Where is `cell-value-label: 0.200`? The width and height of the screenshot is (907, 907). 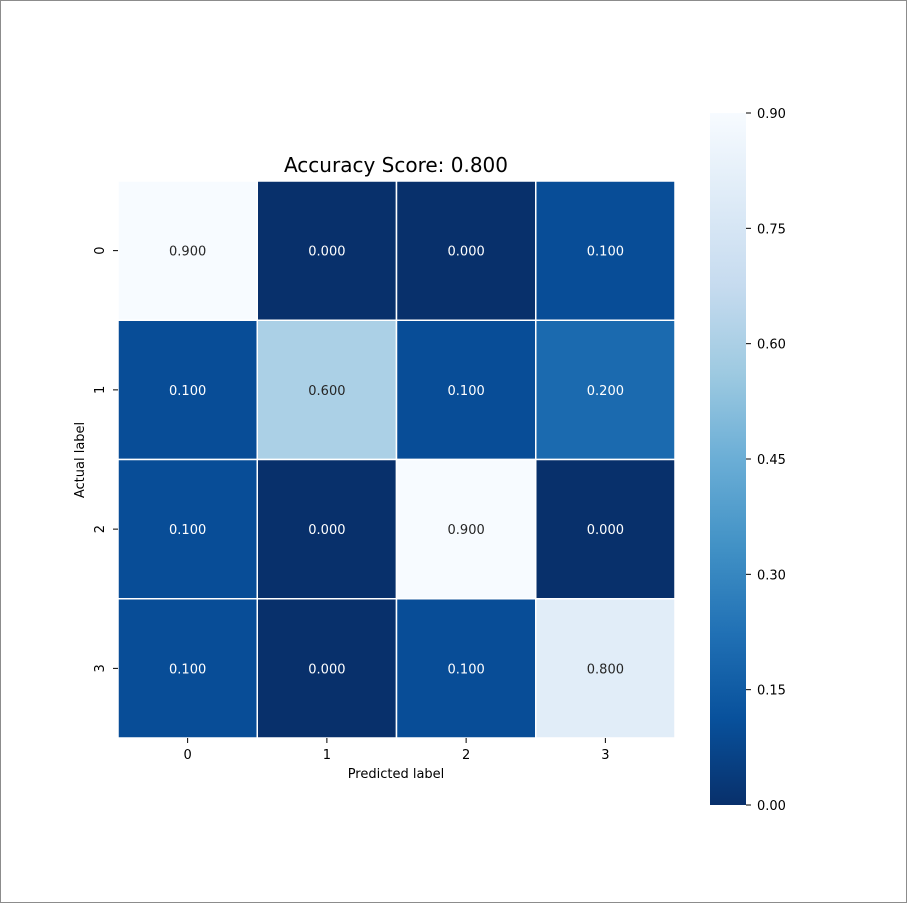 cell-value-label: 0.200 is located at coordinates (605, 391).